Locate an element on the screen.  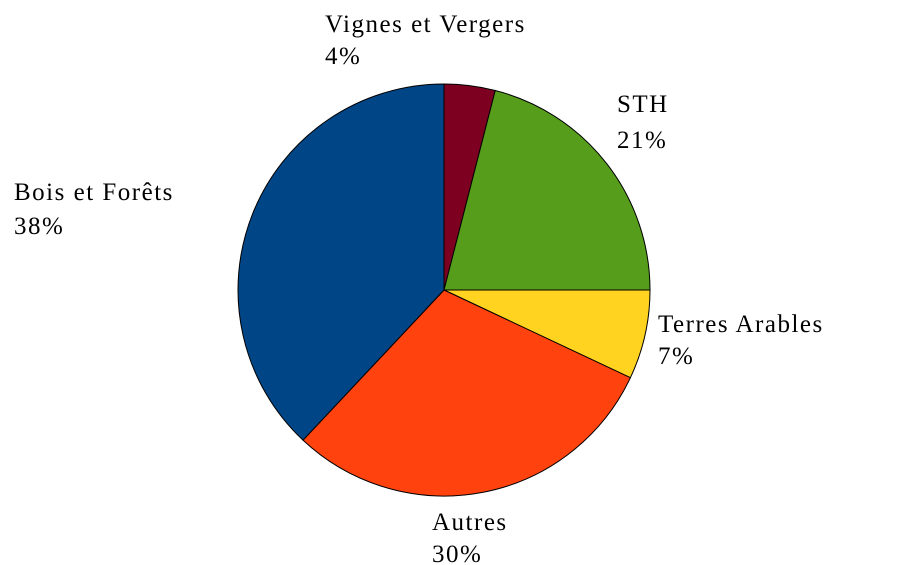
slice-value-label: 4% is located at coordinates (343, 56).